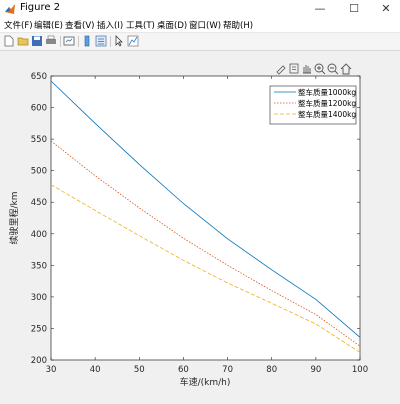  I want to click on link-plot-icon, so click(69, 41).